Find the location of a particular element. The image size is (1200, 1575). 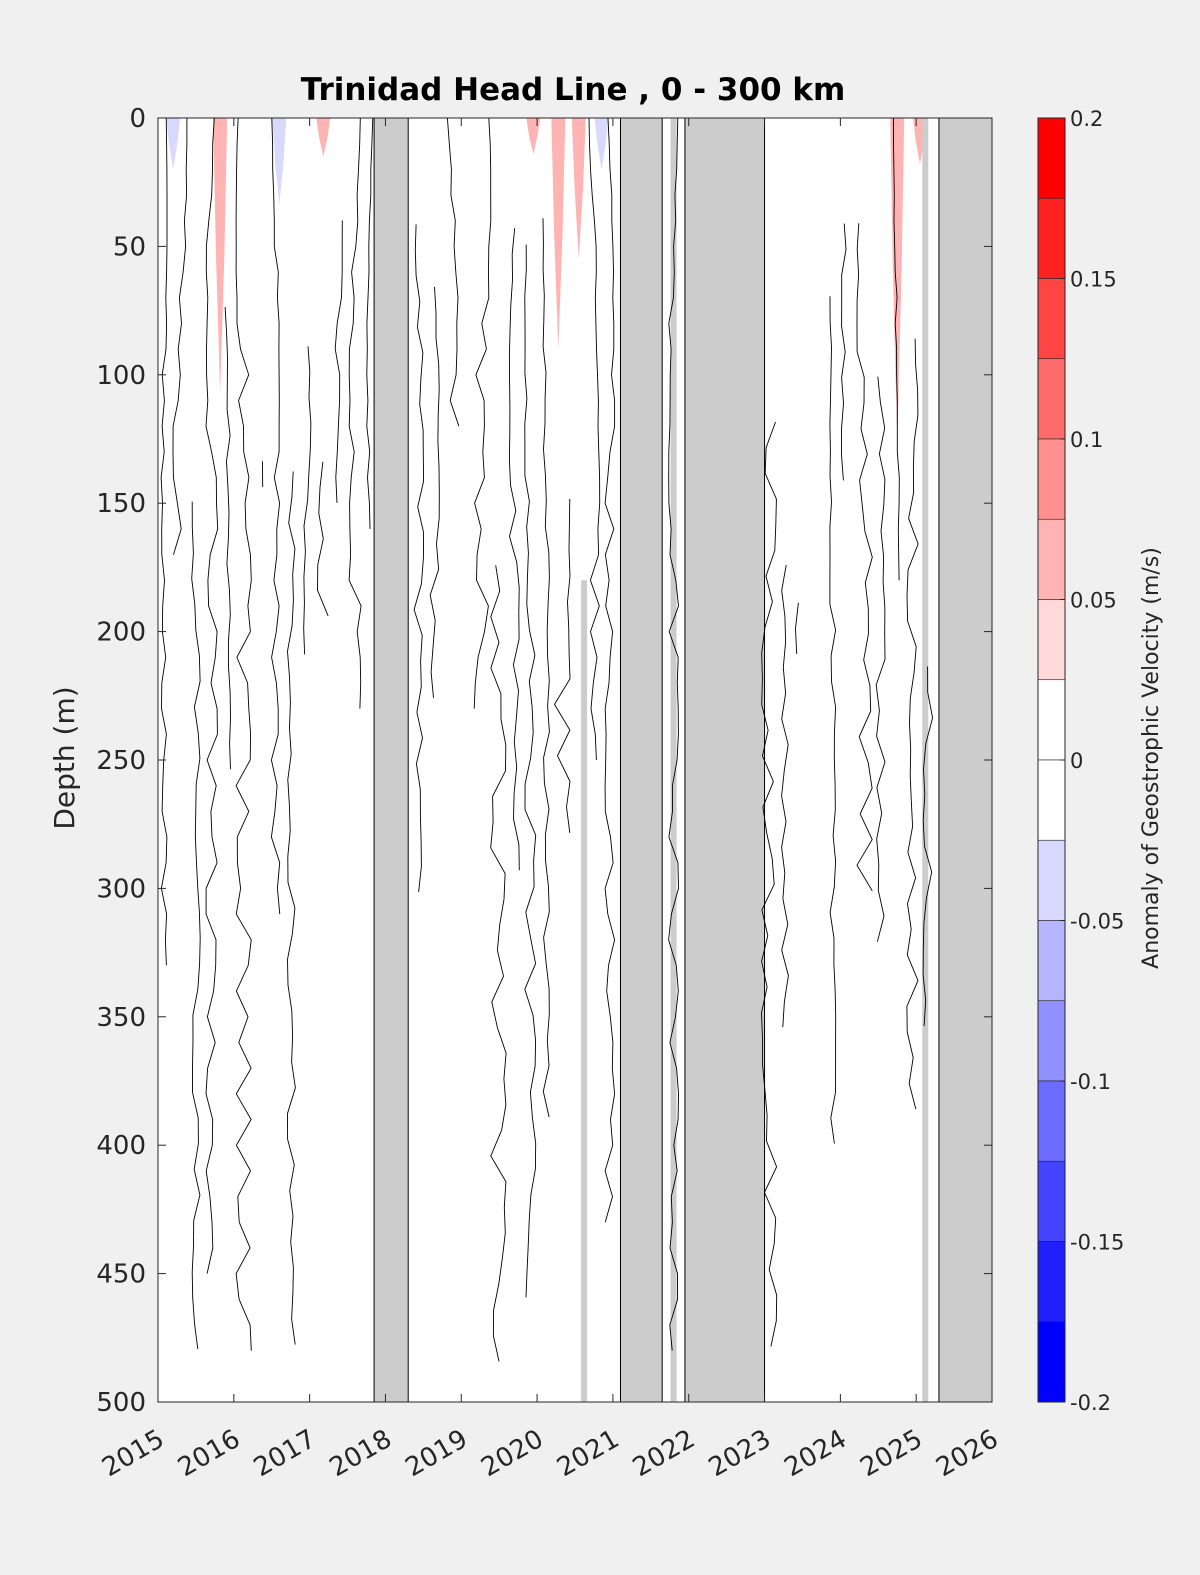

x-tick-label: 2018 is located at coordinates (361, 1453).